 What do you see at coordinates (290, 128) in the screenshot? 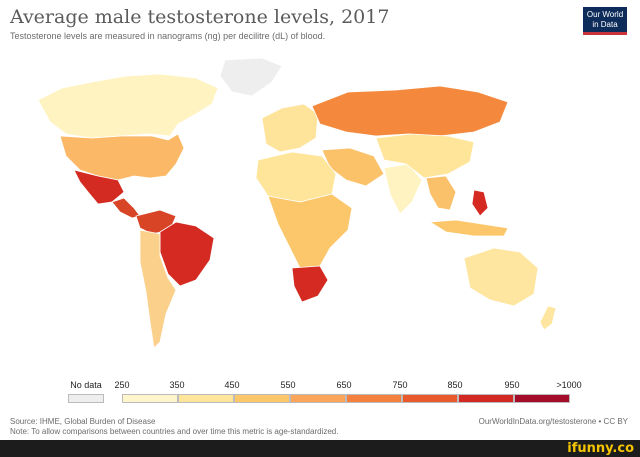
I see `region-europe` at bounding box center [290, 128].